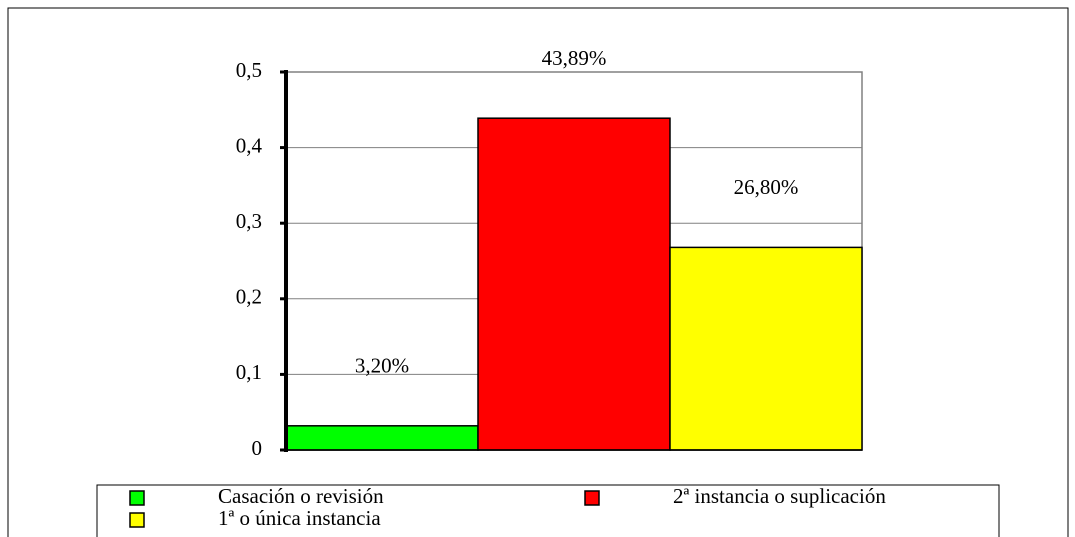 The width and height of the screenshot is (1075, 537). I want to click on y-tick-label: 0, so click(257, 448).